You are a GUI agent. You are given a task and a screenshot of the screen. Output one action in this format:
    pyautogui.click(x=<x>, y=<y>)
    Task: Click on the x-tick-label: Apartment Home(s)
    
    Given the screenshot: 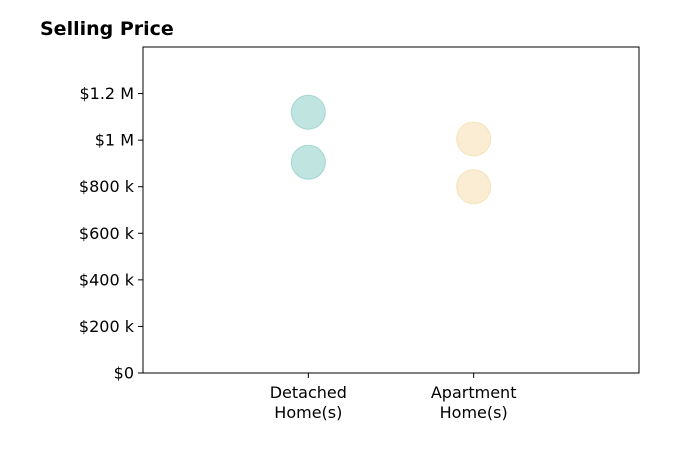 What is the action you would take?
    pyautogui.click(x=474, y=402)
    